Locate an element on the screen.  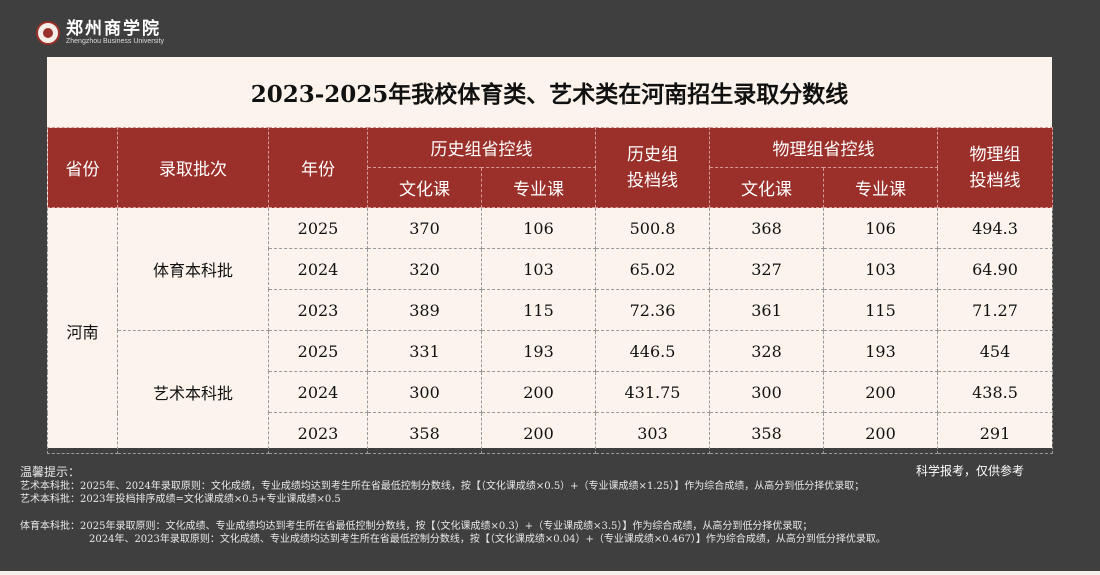
cell-h-a: 72.36 is located at coordinates (652, 310).